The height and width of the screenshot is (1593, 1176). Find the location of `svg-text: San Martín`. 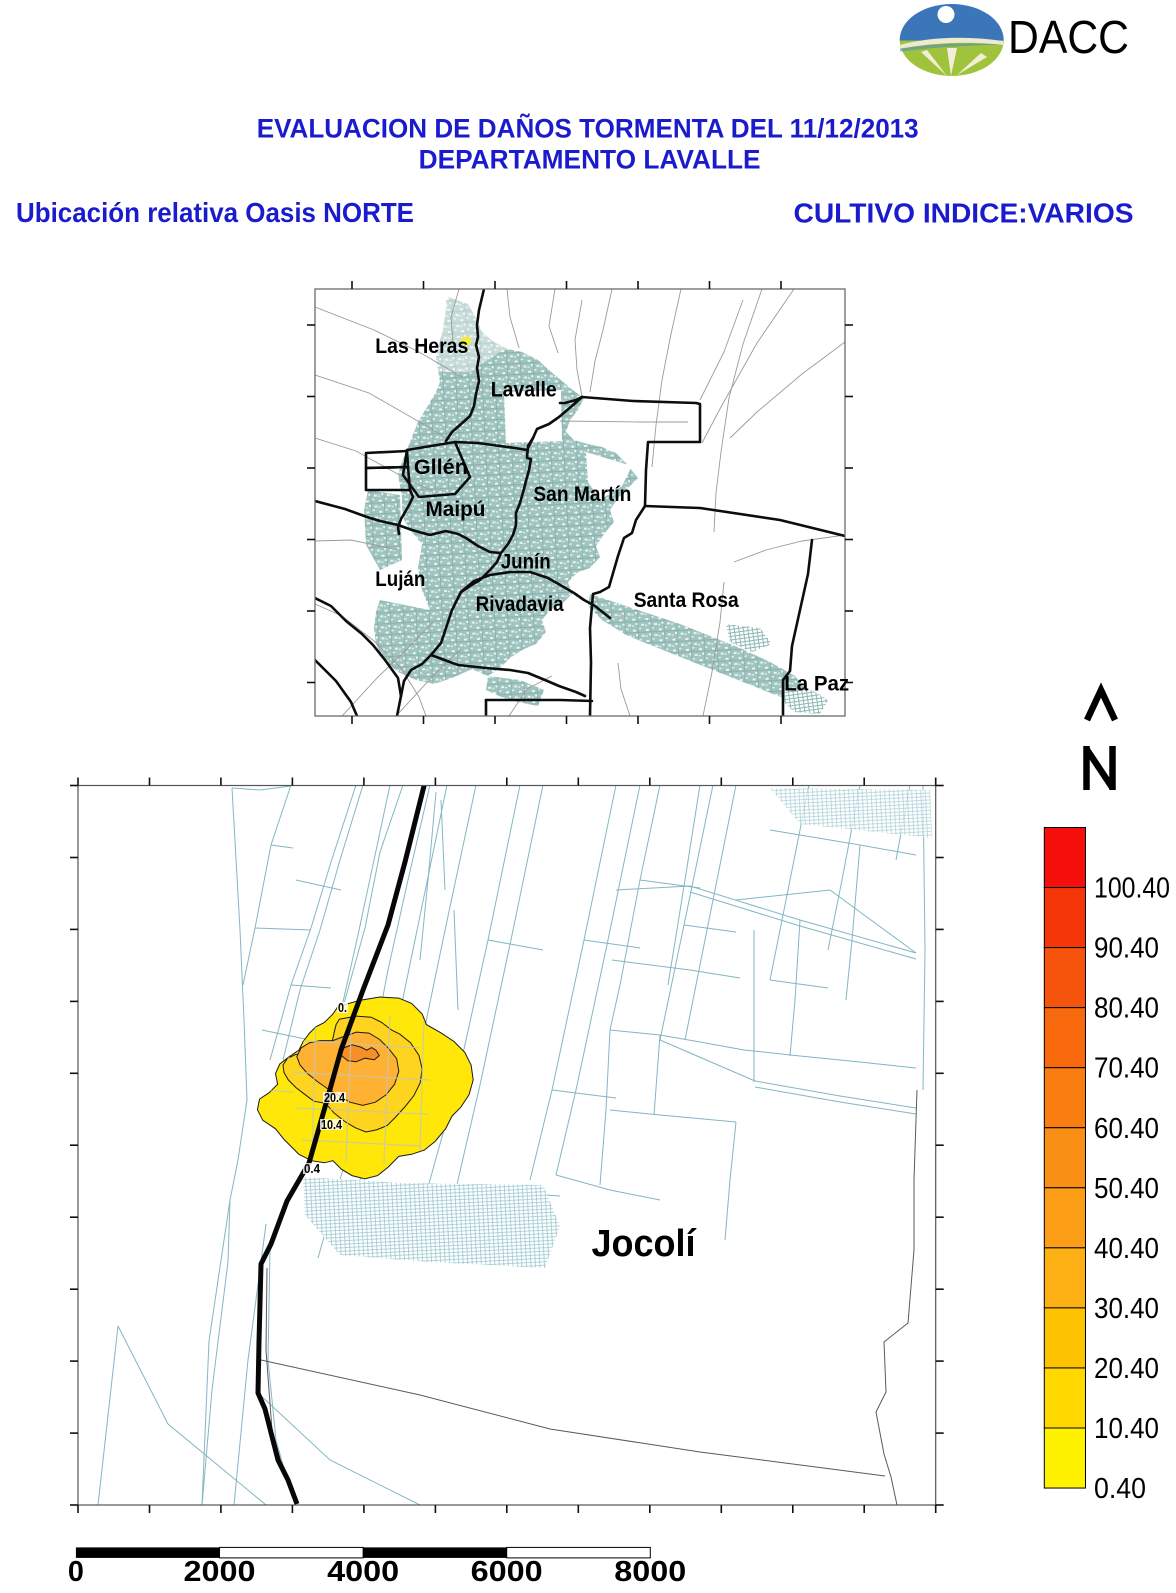

svg-text: San Martín is located at coordinates (582, 494).